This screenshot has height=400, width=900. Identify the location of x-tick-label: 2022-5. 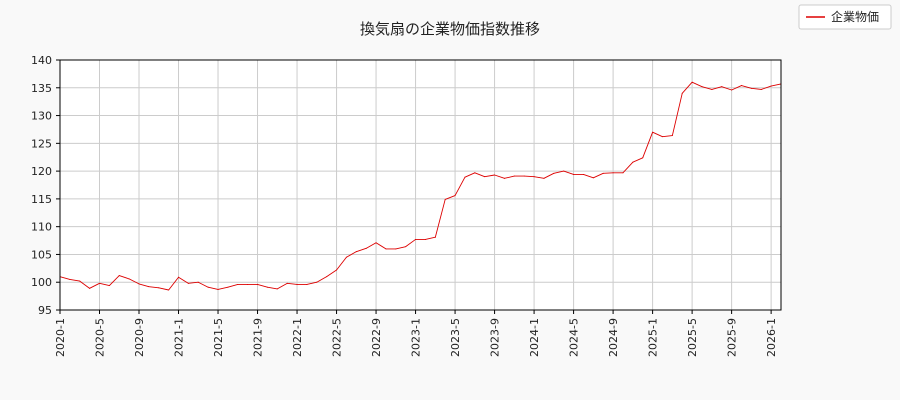
(337, 337).